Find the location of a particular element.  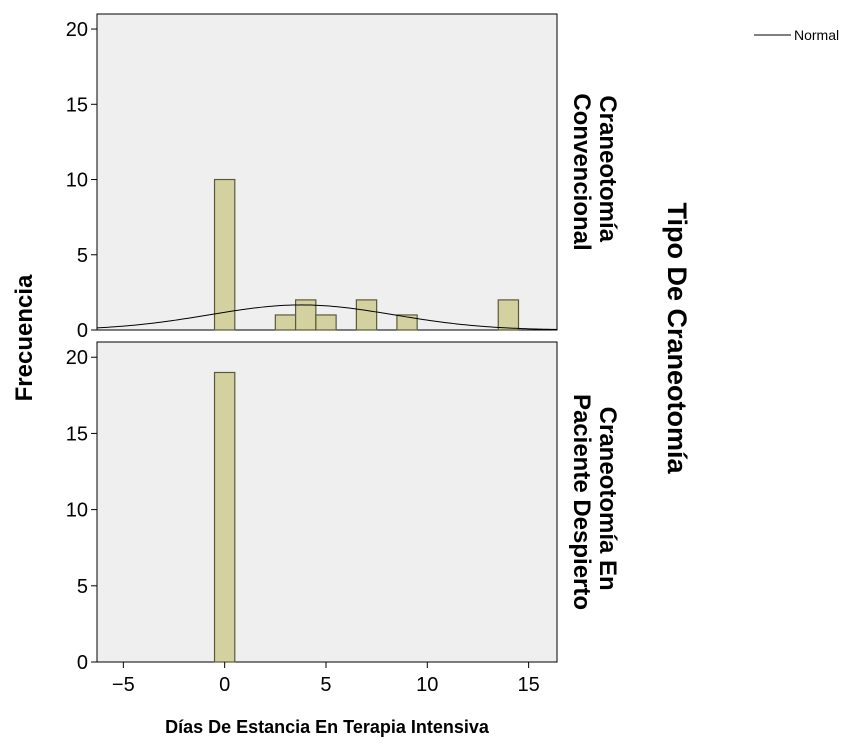

normal-curve-top is located at coordinates (327, 317).